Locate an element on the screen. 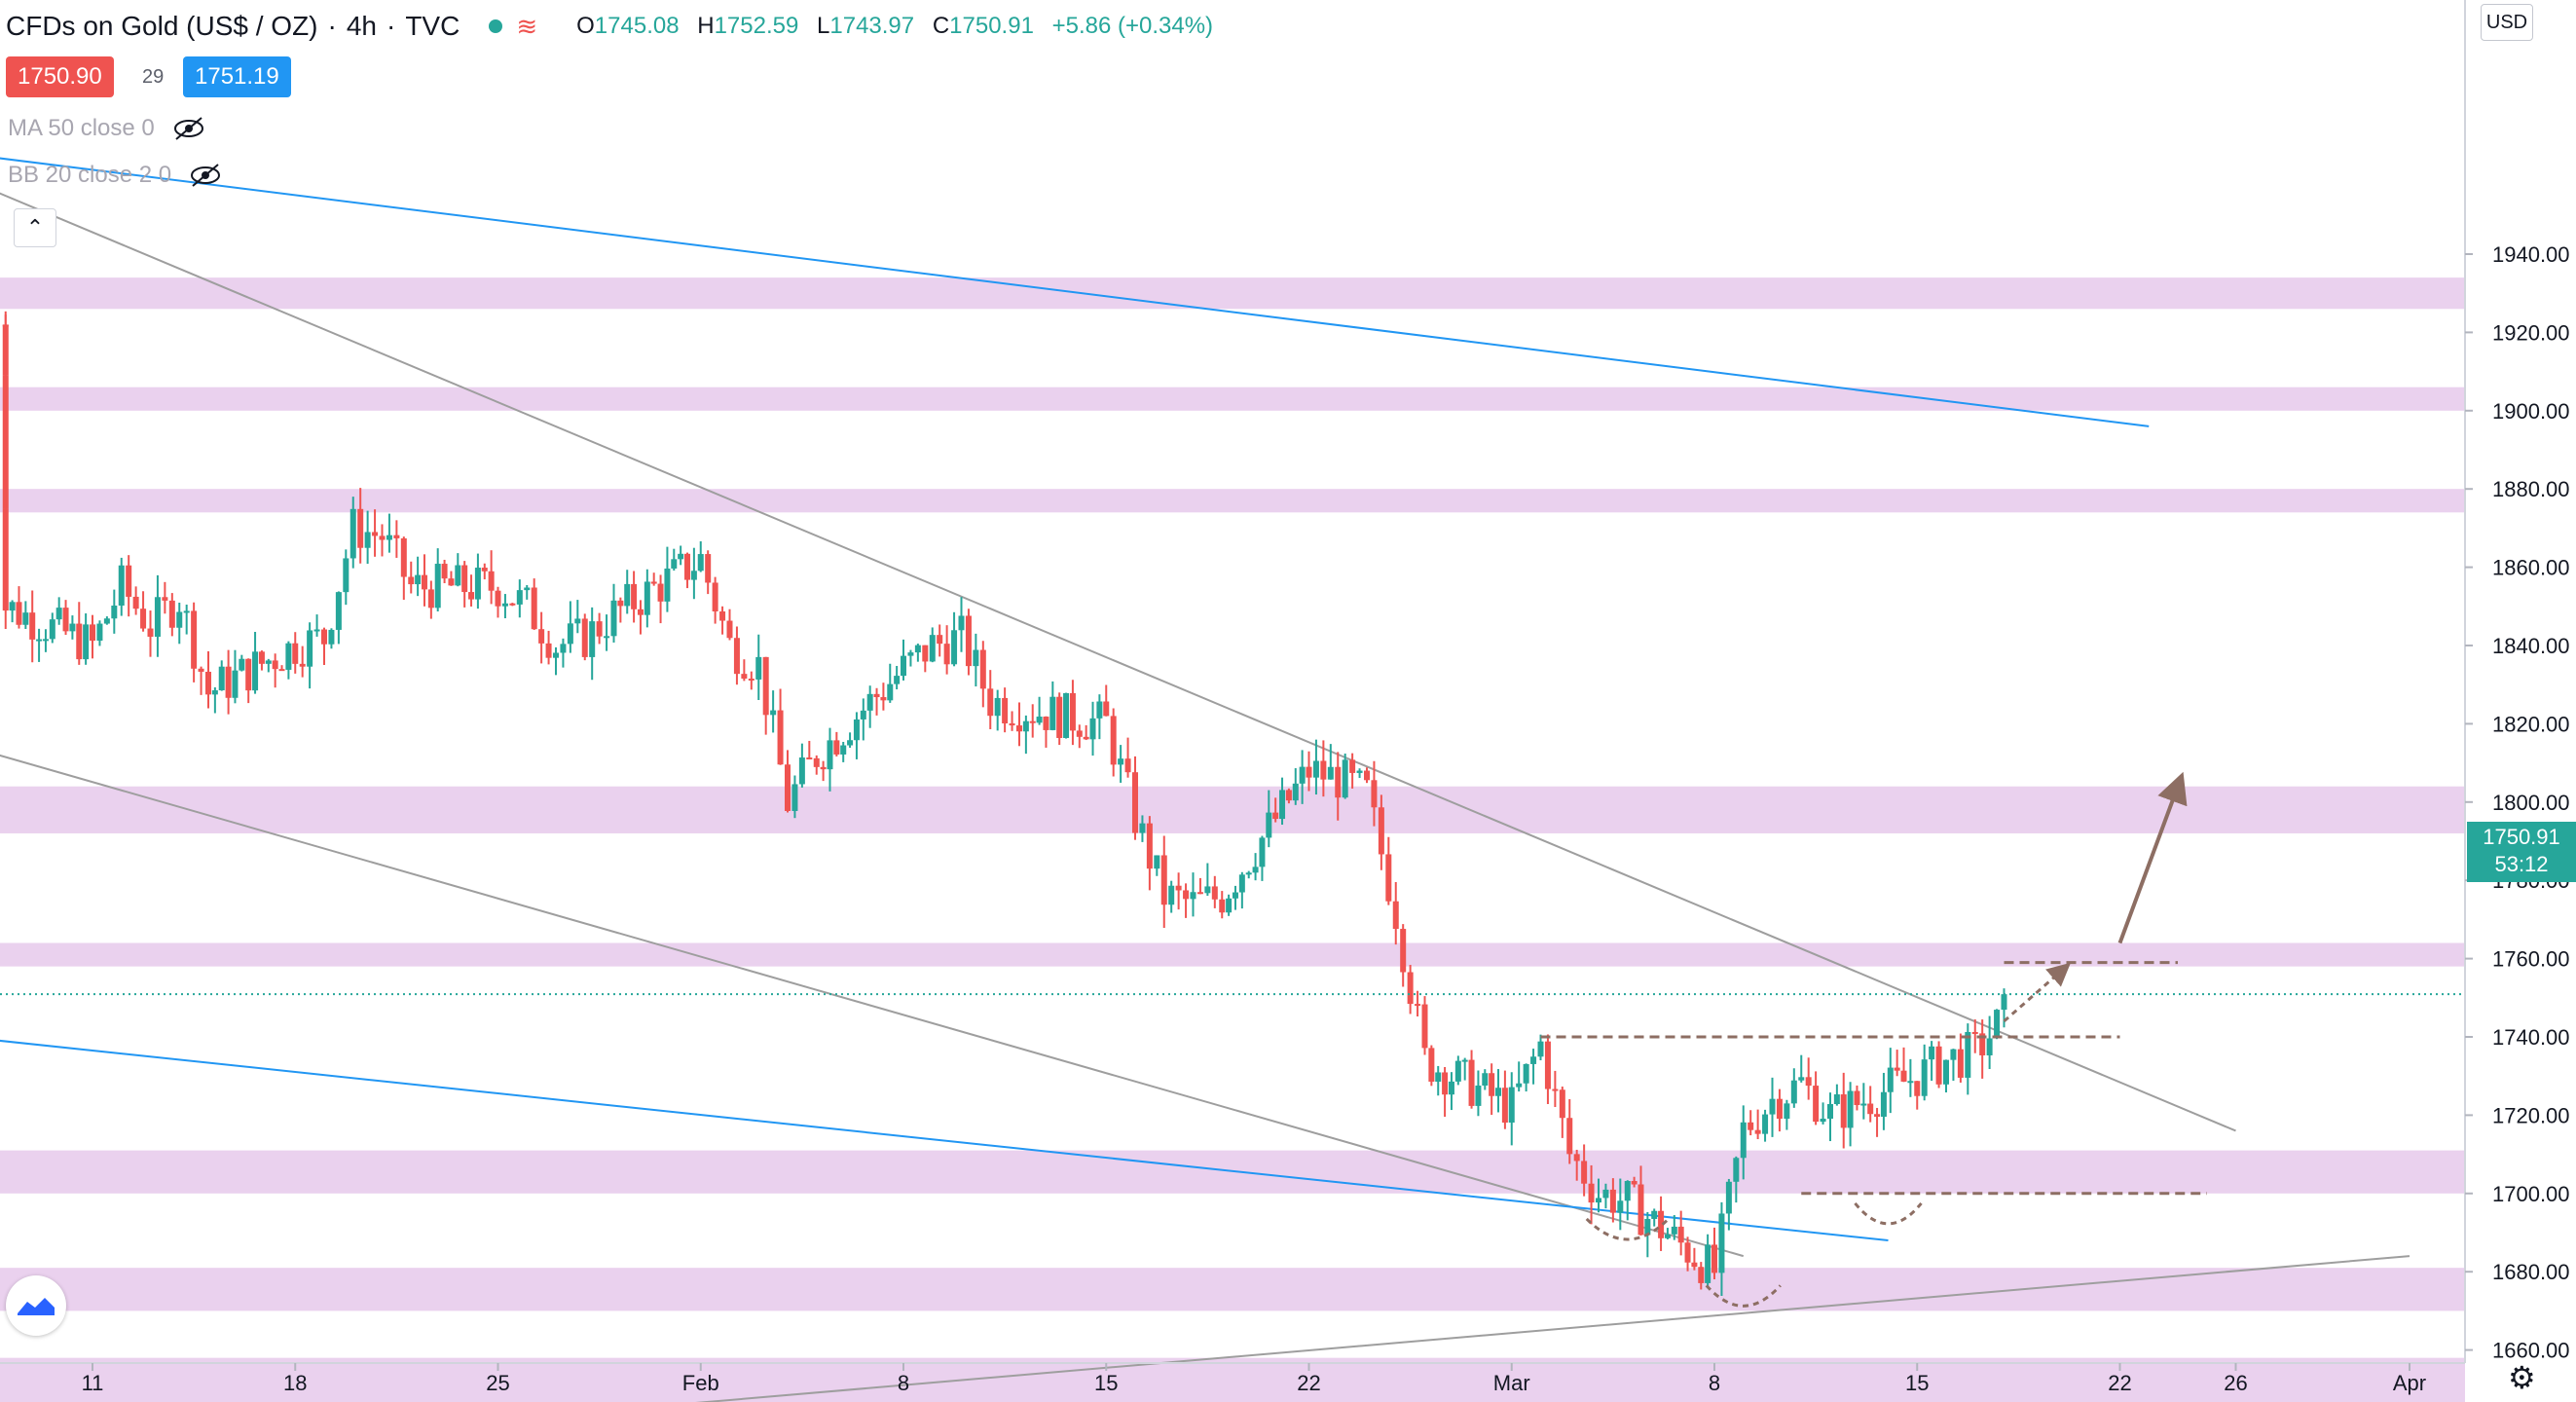 The image size is (2576, 1402). sell-button: 1750.90 is located at coordinates (60, 76).